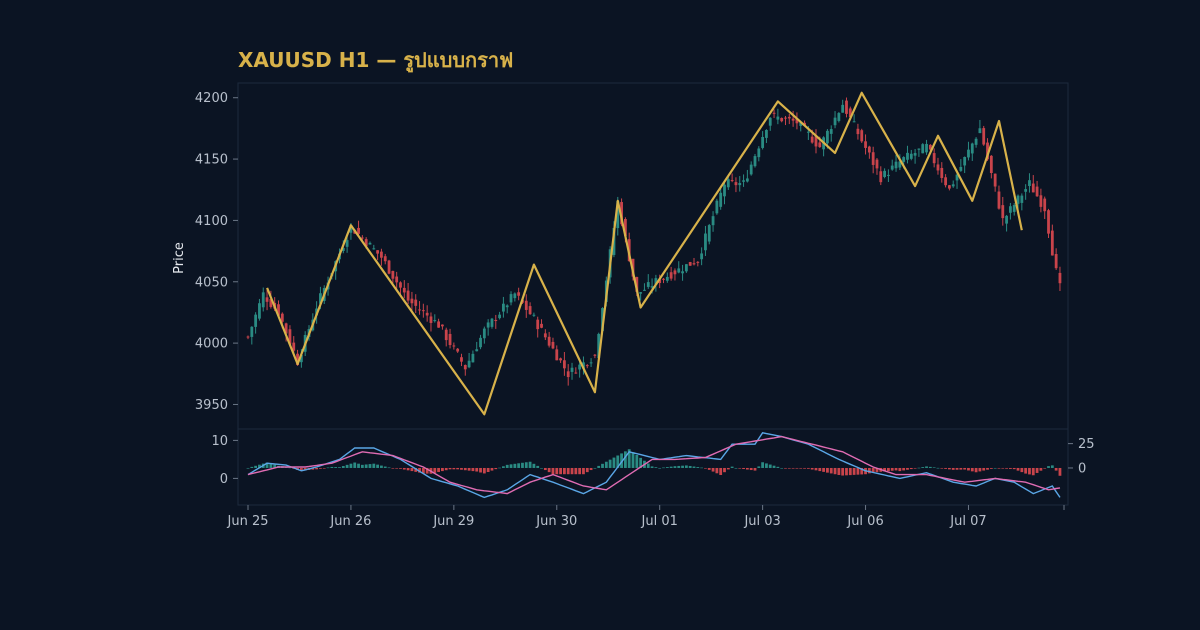 This screenshot has height=630, width=1200. I want to click on x-tick-label: Jun 26, so click(350, 521).